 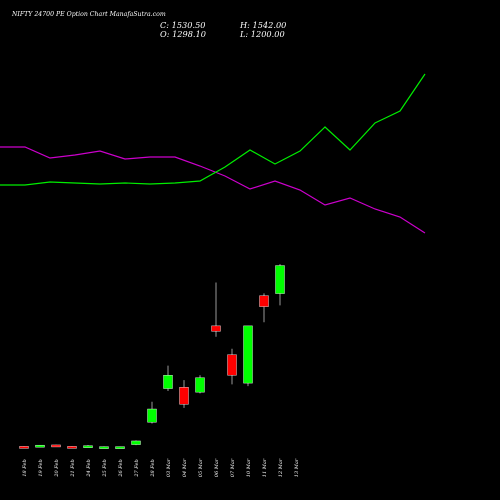 I want to click on high-value: H: 1542.00, so click(x=263, y=25).